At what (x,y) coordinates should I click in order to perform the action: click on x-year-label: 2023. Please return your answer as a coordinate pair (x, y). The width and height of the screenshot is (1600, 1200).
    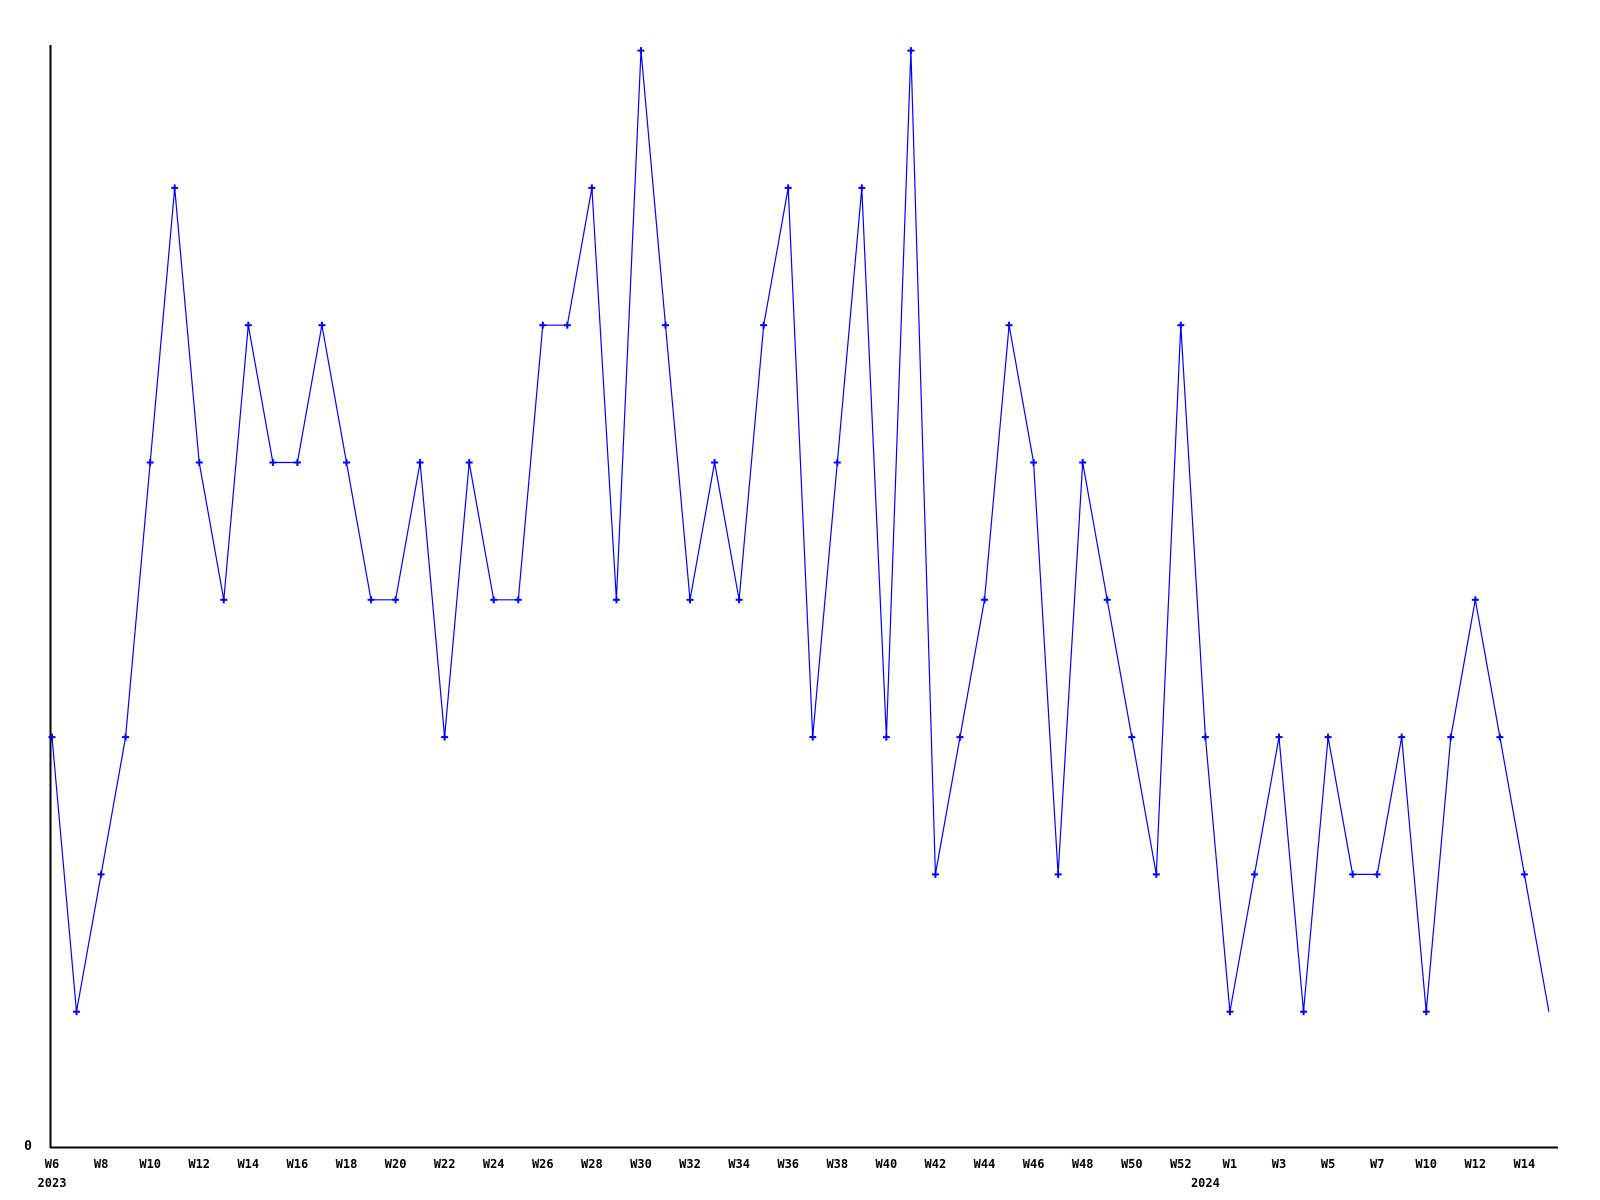
    Looking at the image, I should click on (52, 1183).